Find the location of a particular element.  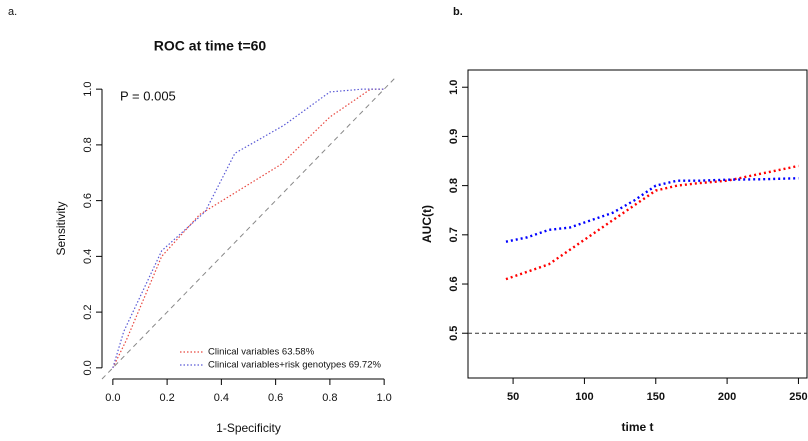

x-tick-label: 150 is located at coordinates (656, 397).